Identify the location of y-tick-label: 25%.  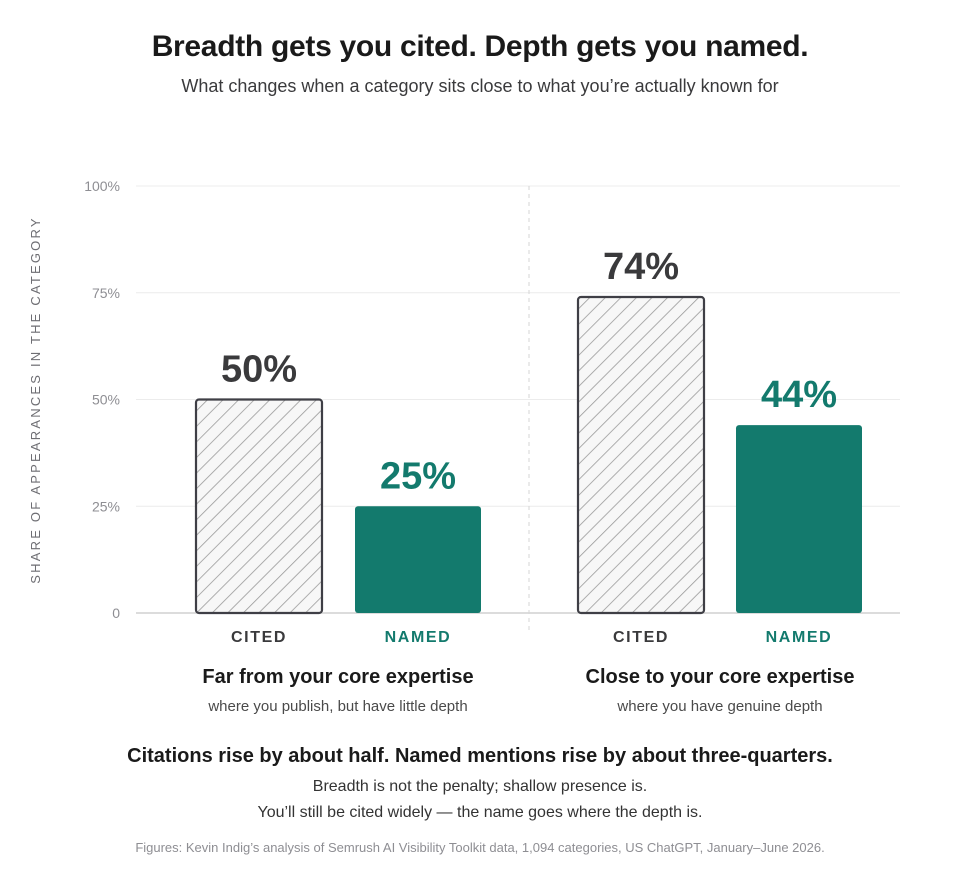
(106, 506).